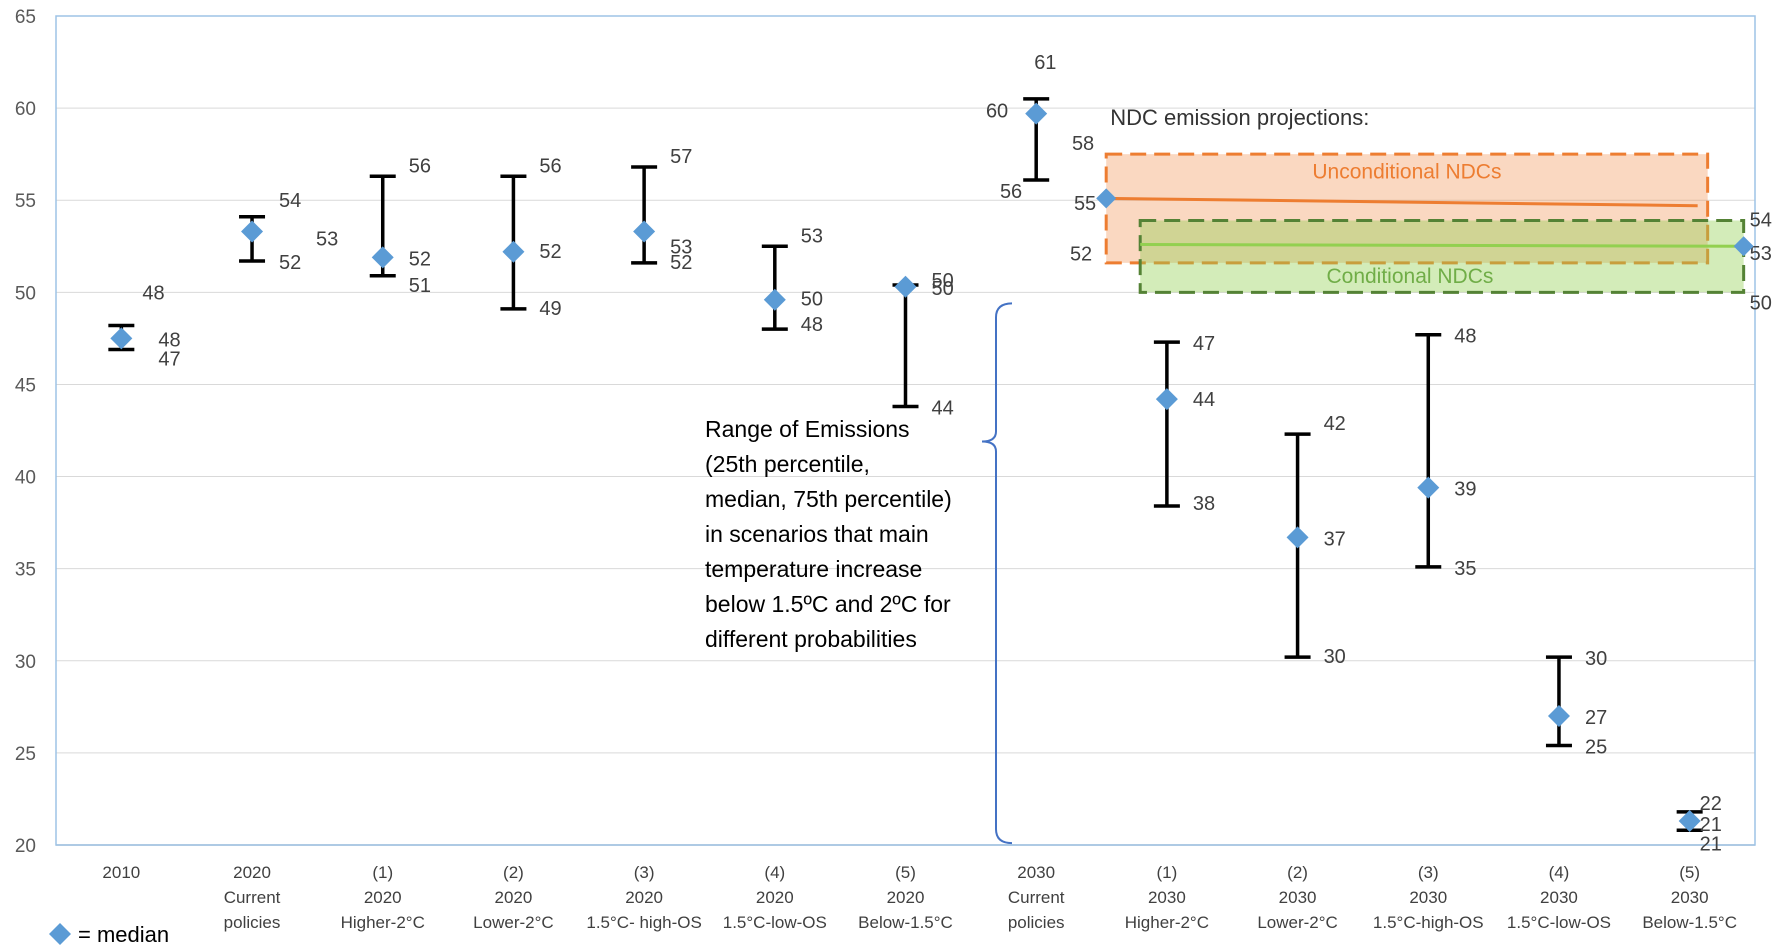 This screenshot has width=1784, height=952. I want to click on ndc-conditional-value: 50, so click(1761, 304).